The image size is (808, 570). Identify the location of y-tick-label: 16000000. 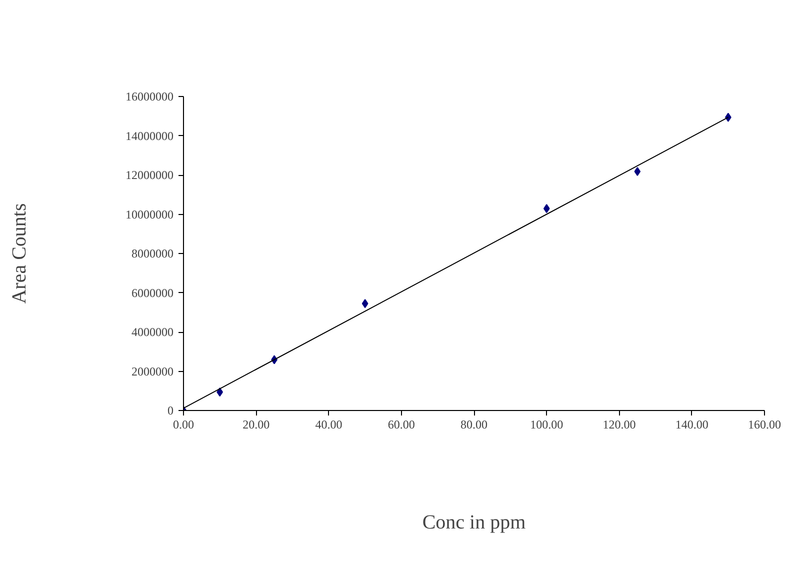
(150, 97).